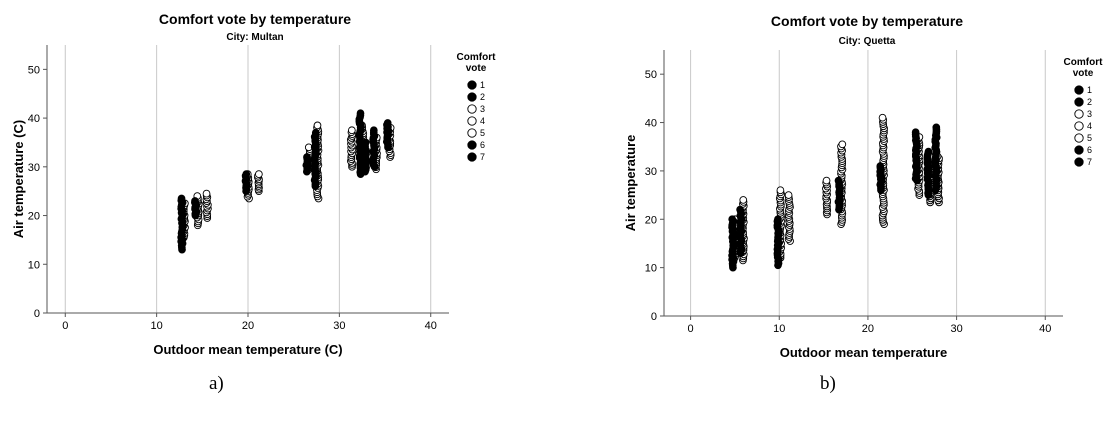 This screenshot has height=421, width=1117. I want to click on x-axis-label: Outdoor mean temperature, so click(864, 352).